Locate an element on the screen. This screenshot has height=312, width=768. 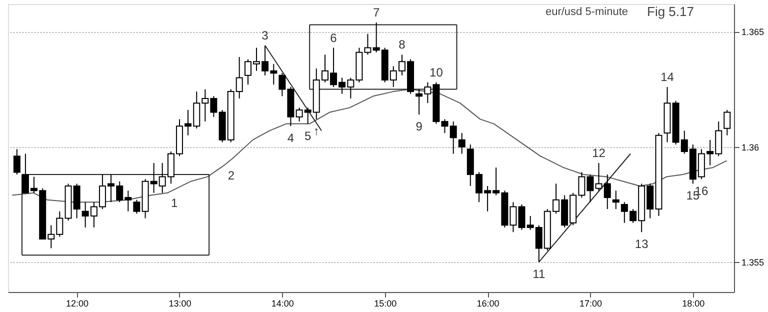
y-tick-label: 1.355 is located at coordinates (753, 263).